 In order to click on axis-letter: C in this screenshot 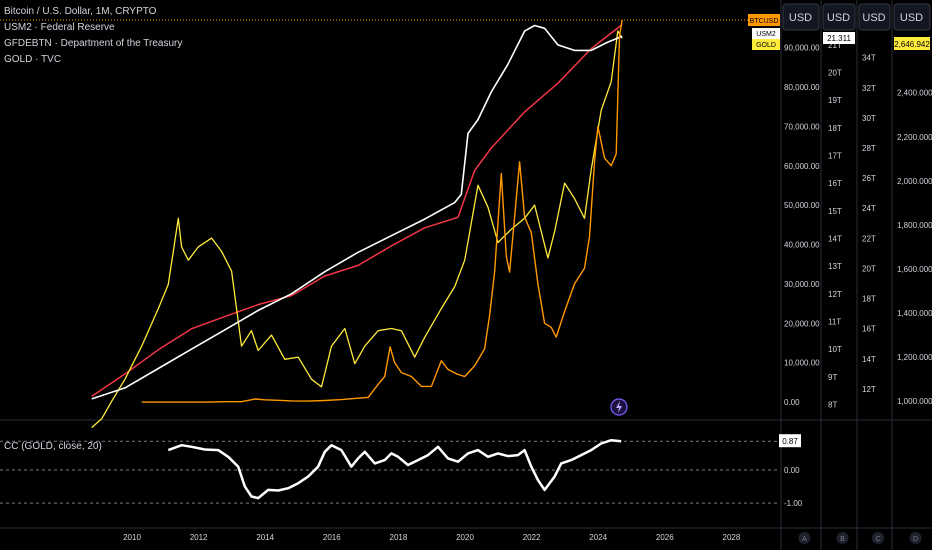, I will do `click(877, 539)`.